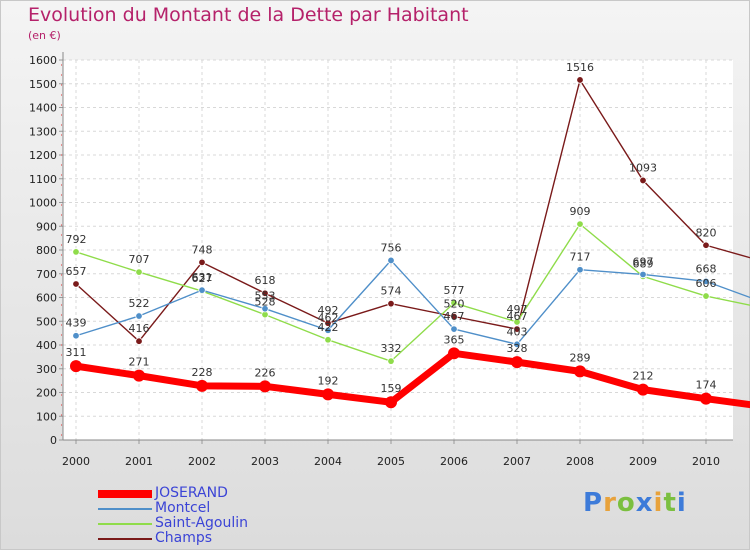 The height and width of the screenshot is (550, 750). I want to click on data-label-saint-agoulin: 528, so click(265, 302).